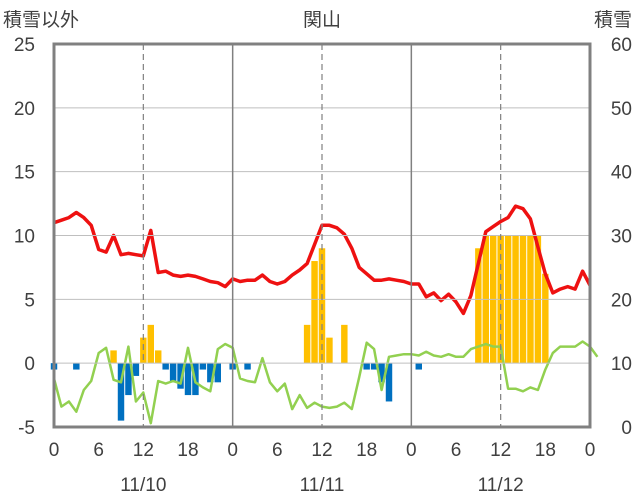 The image size is (636, 501). What do you see at coordinates (621, 109) in the screenshot?
I see `y-right-tick-label: 50` at bounding box center [621, 109].